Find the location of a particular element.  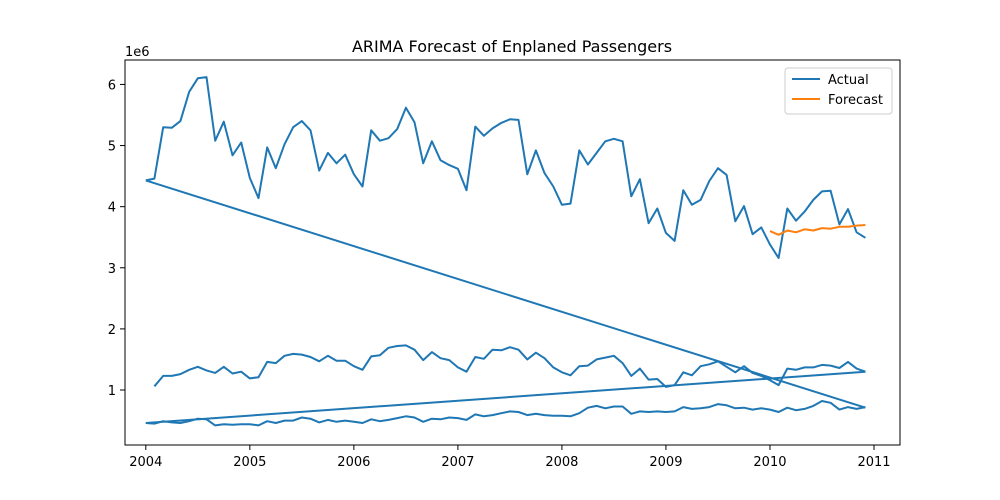

y-tick-label: 3 is located at coordinates (112, 269).